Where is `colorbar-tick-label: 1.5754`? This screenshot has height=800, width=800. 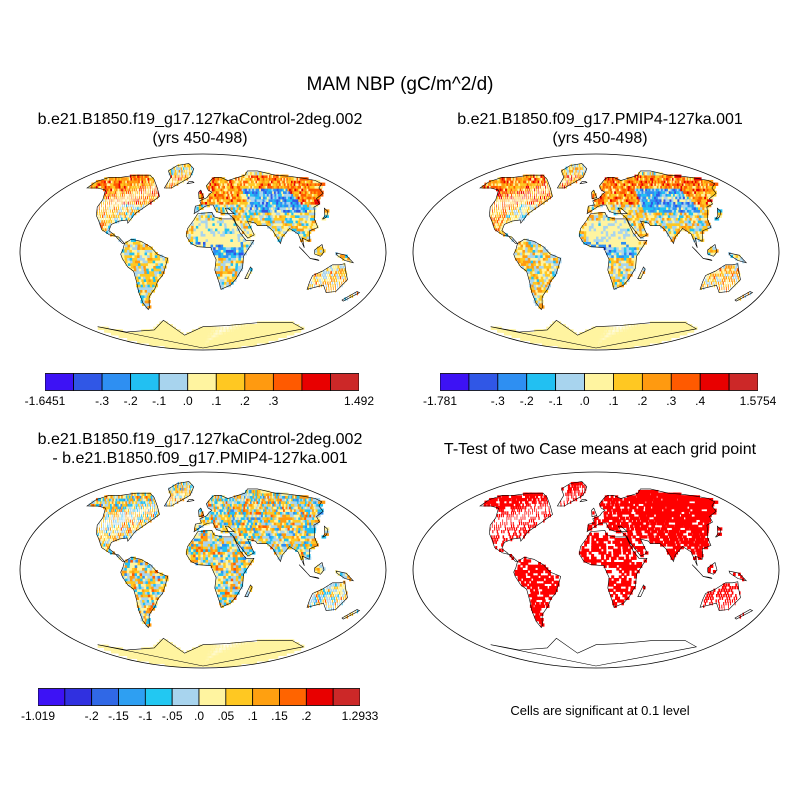
colorbar-tick-label: 1.5754 is located at coordinates (758, 401).